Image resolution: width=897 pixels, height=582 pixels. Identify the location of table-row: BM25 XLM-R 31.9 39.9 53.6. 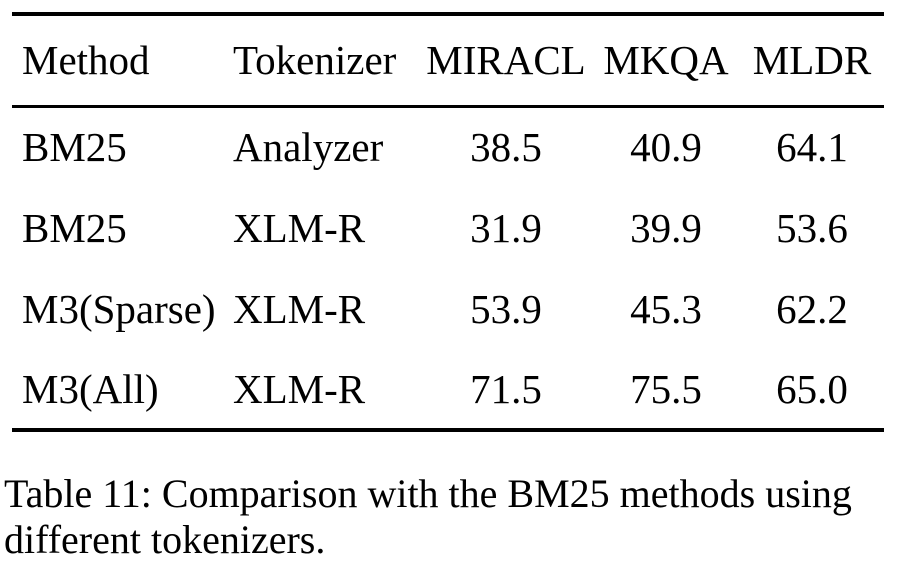
(448, 227).